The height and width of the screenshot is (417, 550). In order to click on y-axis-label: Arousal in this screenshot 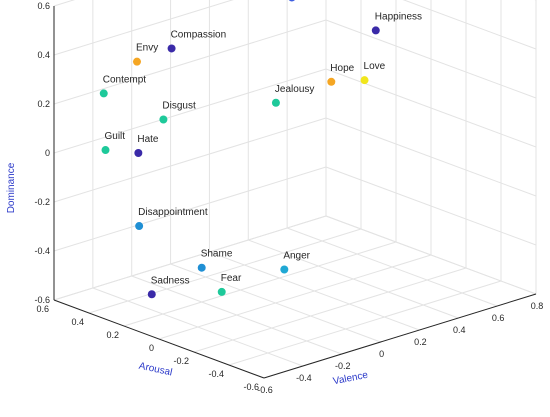, I will do `click(155, 370)`.